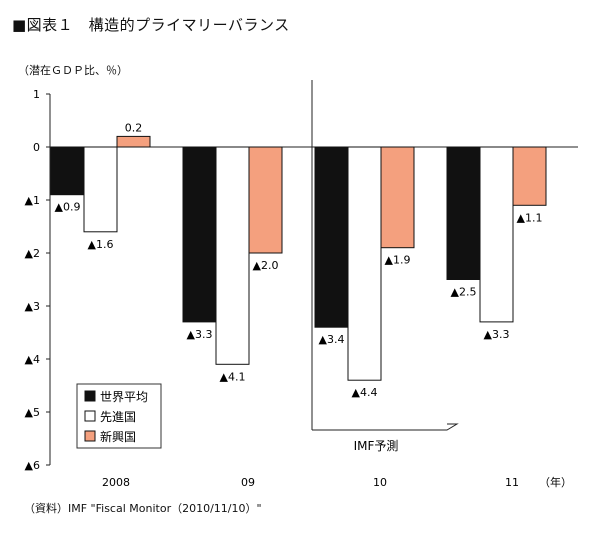 The width and height of the screenshot is (600, 540). I want to click on bar-新興国-2008, so click(133, 141).